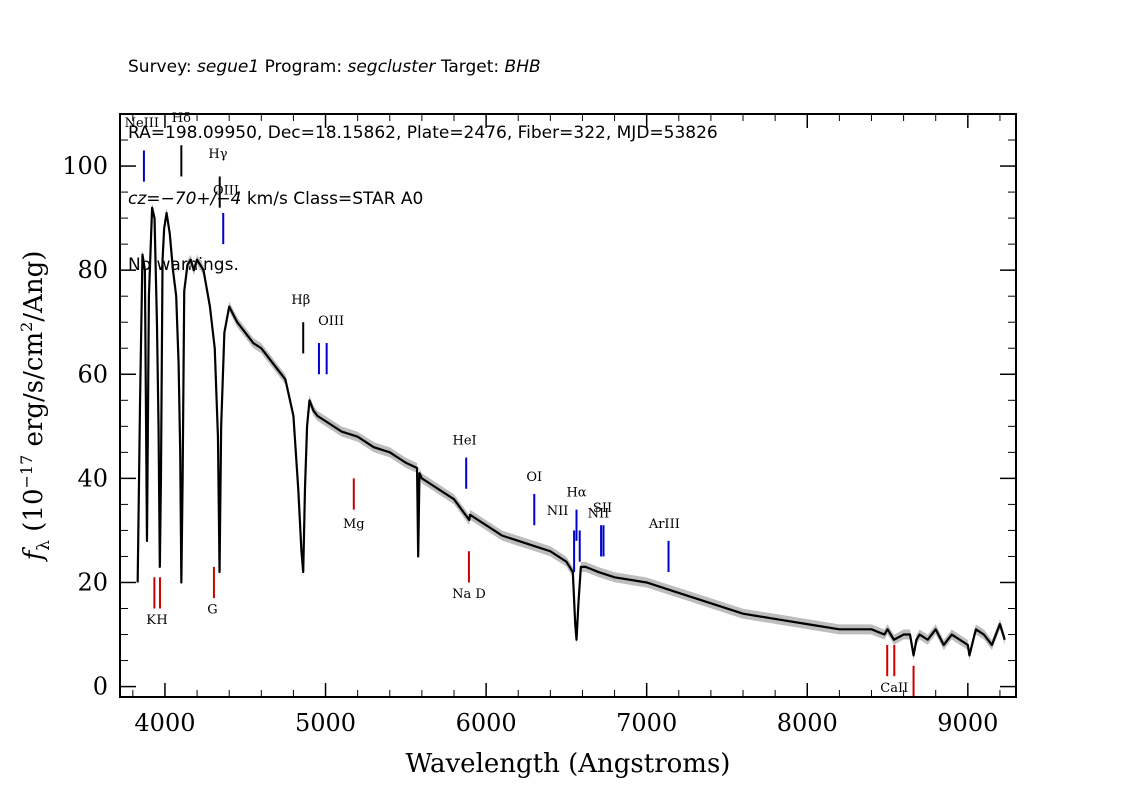  What do you see at coordinates (391, 67) in the screenshot?
I see `program-value: segcluster` at bounding box center [391, 67].